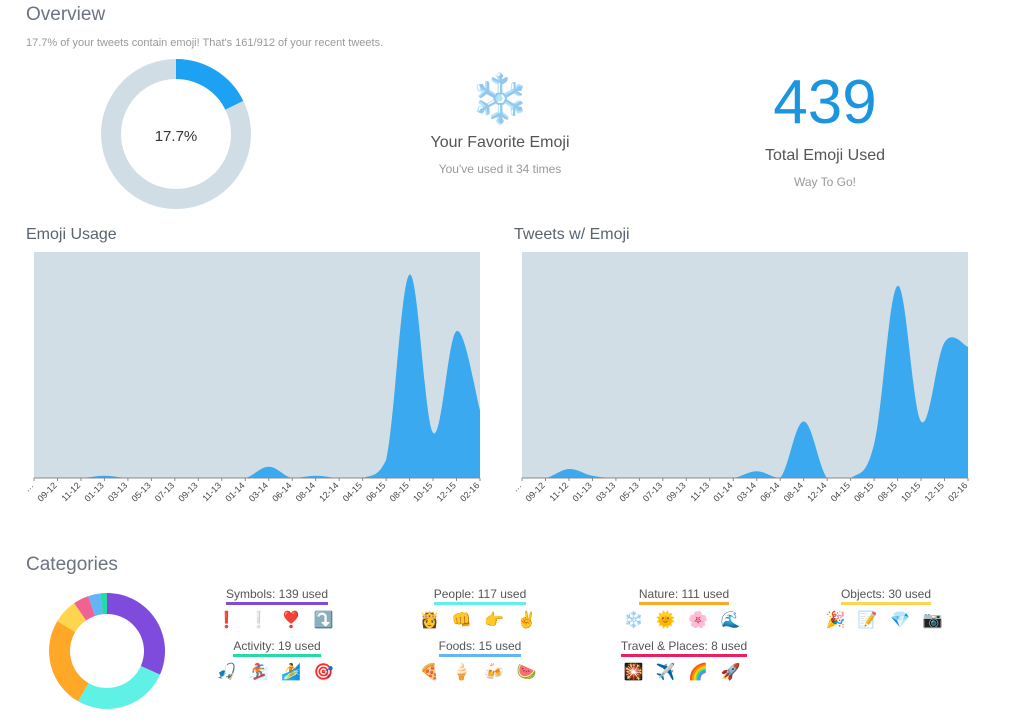 The height and width of the screenshot is (726, 1024). I want to click on tweets-with-emoji-title: Tweets w/ Emoji, so click(572, 234).